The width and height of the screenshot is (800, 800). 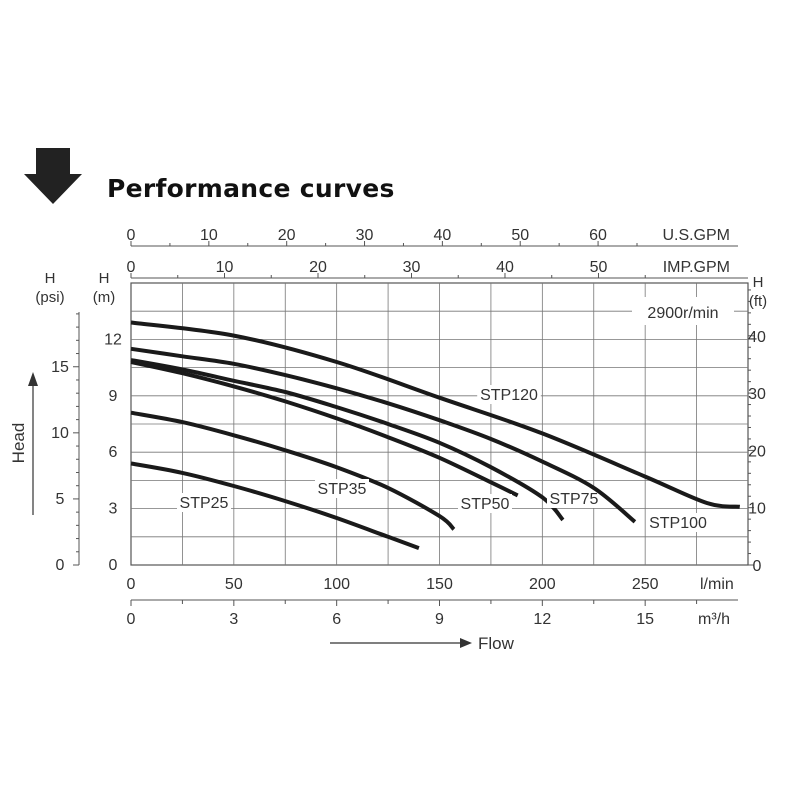 I want to click on usgpm-tick-label: 60, so click(x=598, y=235).